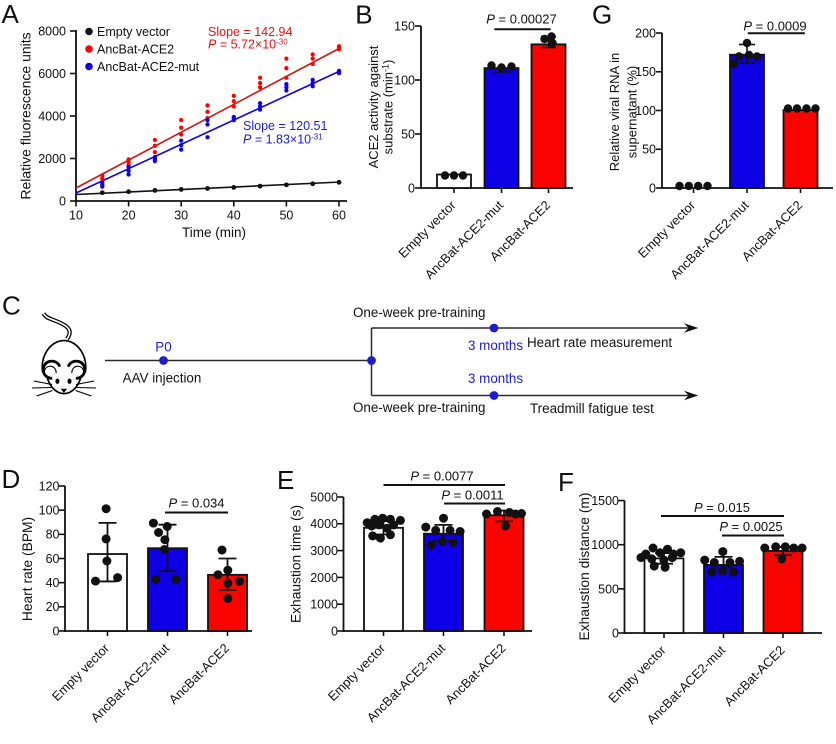  What do you see at coordinates (248, 45) in the screenshot?
I see `svg-text: P = 5.72×10-30` at bounding box center [248, 45].